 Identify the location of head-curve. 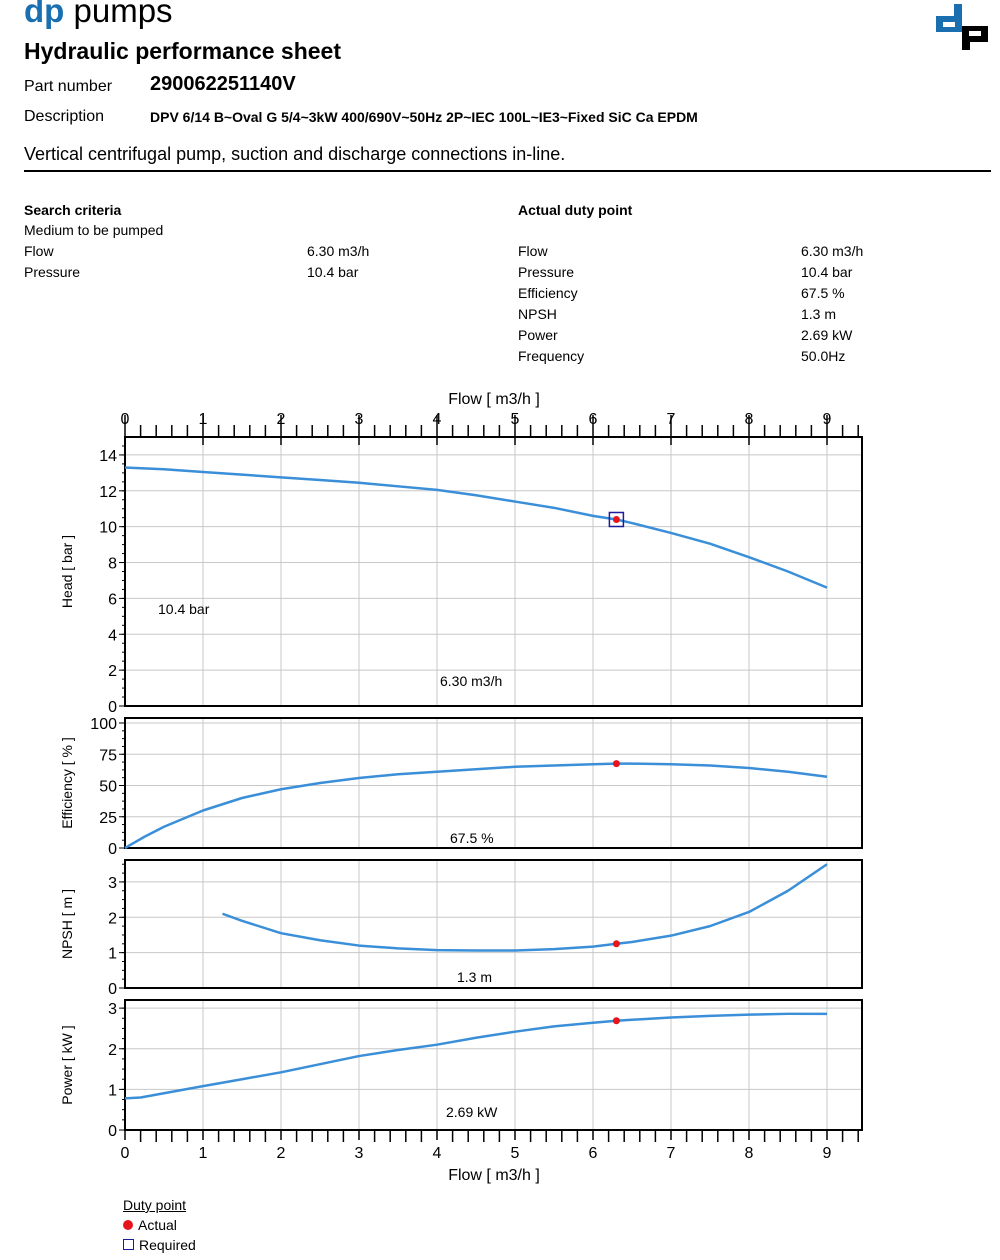
(476, 527).